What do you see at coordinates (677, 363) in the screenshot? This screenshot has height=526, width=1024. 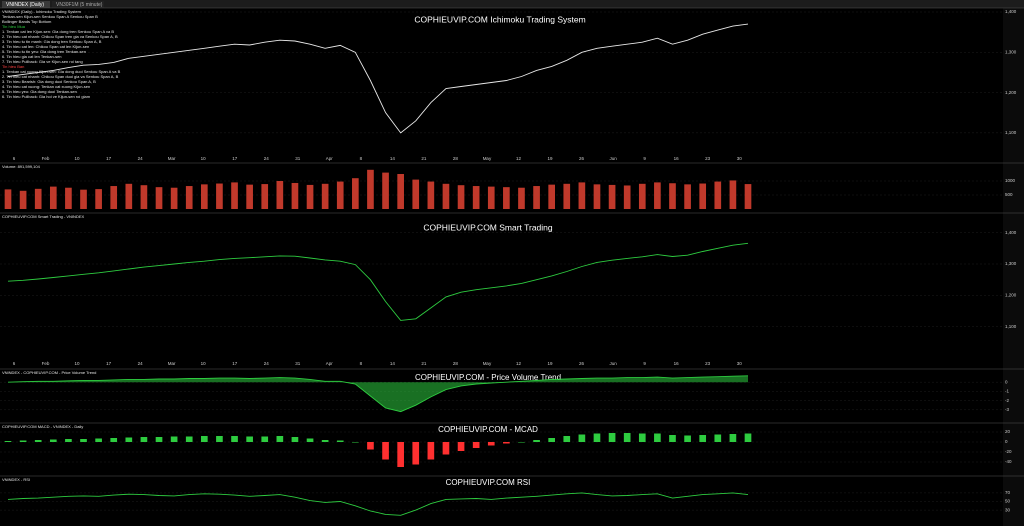 I see `x-tick-label: 16` at bounding box center [677, 363].